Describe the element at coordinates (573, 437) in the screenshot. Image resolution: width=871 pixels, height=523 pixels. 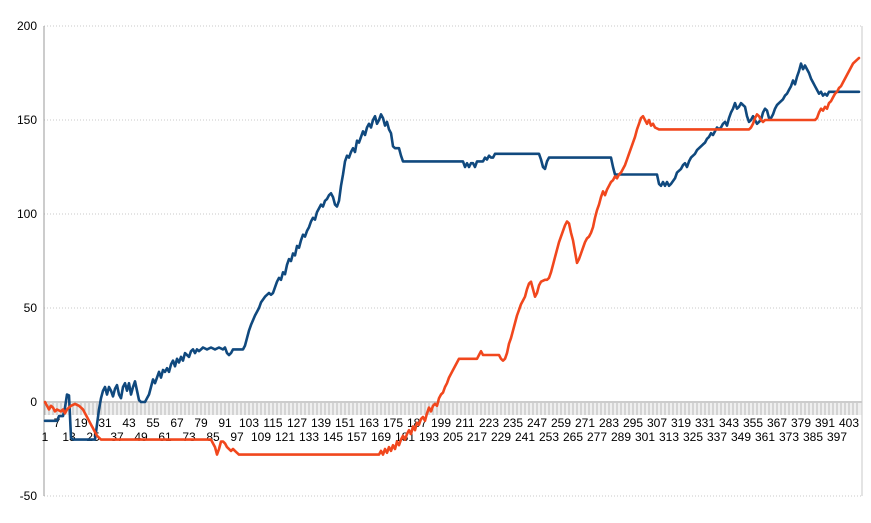
I see `x-axis-label: 265` at that location.